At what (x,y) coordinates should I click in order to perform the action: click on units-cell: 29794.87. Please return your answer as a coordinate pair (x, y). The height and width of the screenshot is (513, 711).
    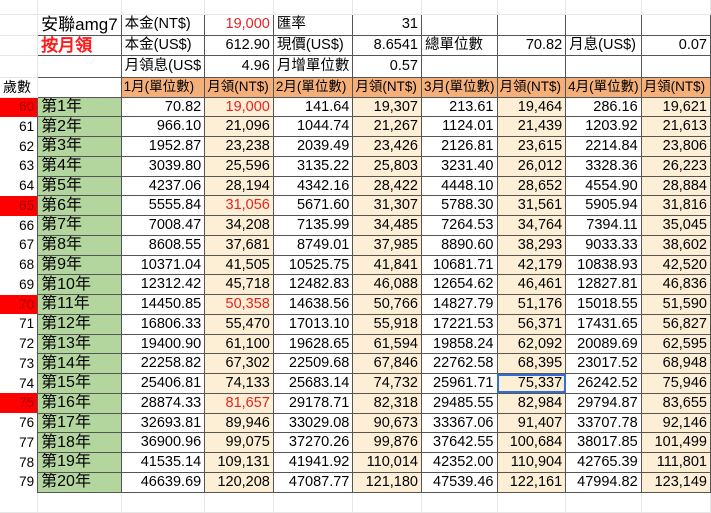
    Looking at the image, I should click on (603, 403).